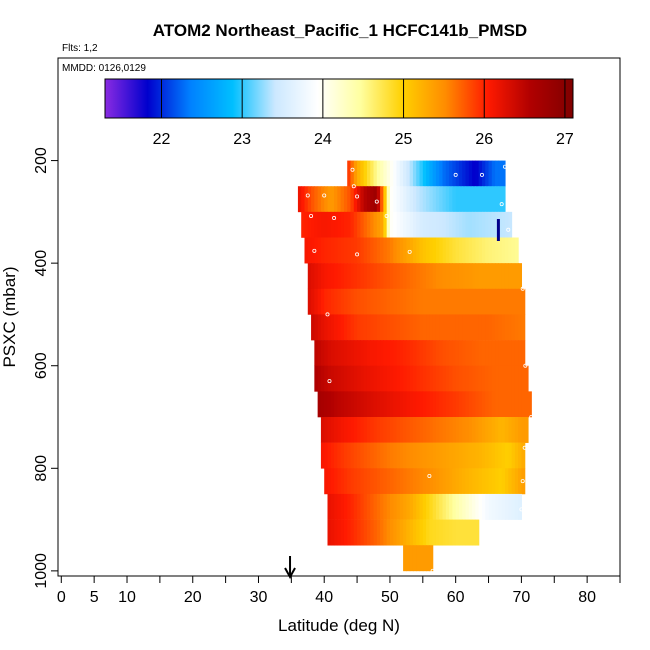 Image resolution: width=650 pixels, height=650 pixels. What do you see at coordinates (41, 365) in the screenshot?
I see `y-tick-label: 600` at bounding box center [41, 365].